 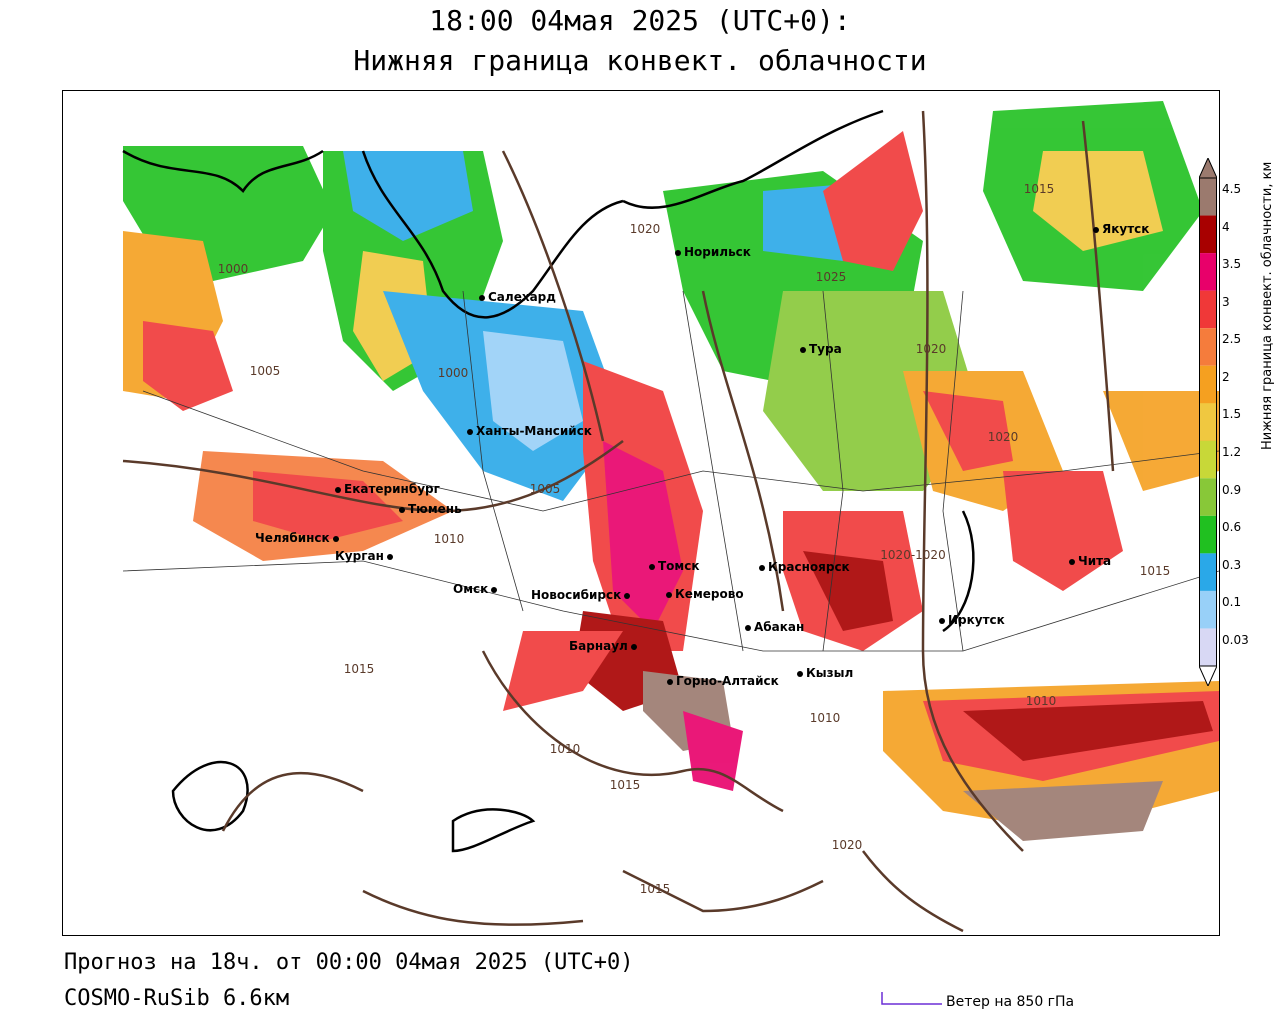 I want to click on colorbar-top-arrow, so click(x=1208, y=168).